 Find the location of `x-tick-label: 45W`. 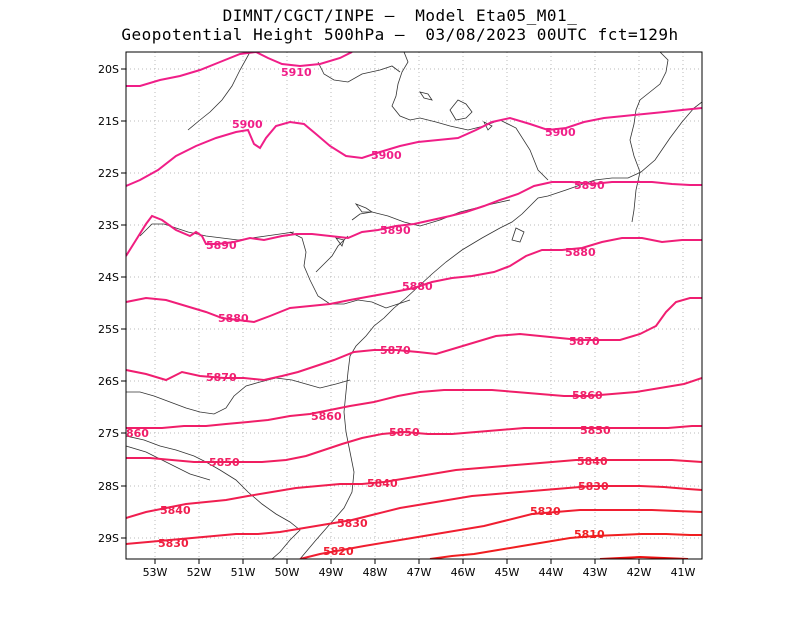

x-tick-label: 45W is located at coordinates (507, 572).